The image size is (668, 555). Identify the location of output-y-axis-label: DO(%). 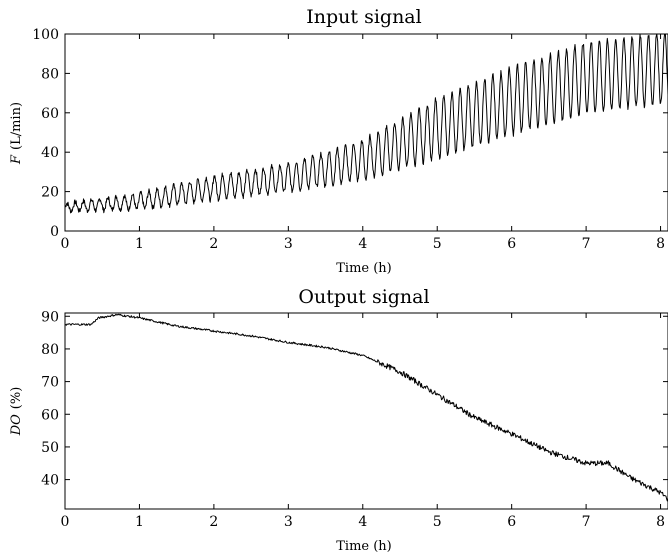
(16, 412).